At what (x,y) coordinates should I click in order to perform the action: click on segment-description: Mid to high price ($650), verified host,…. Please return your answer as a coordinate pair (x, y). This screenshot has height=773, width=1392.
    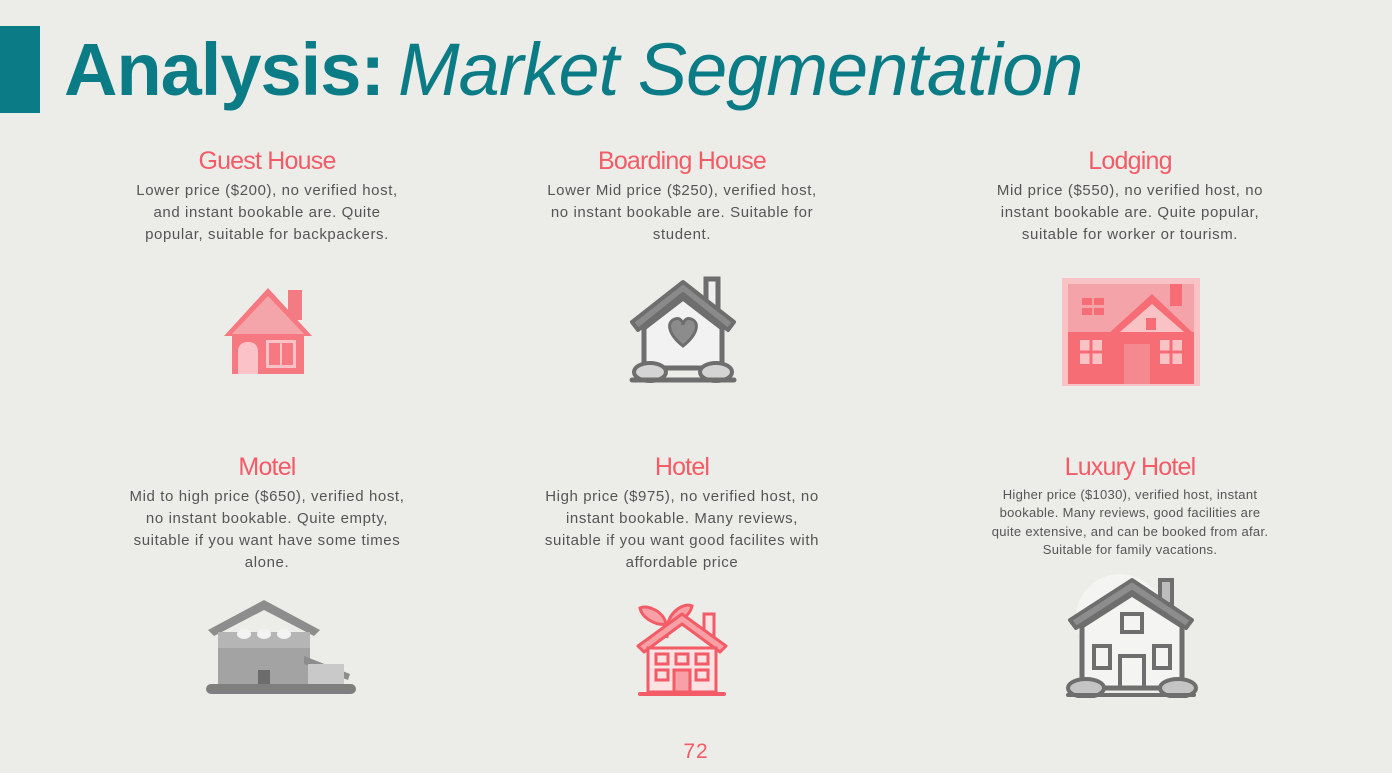
    Looking at the image, I should click on (267, 529).